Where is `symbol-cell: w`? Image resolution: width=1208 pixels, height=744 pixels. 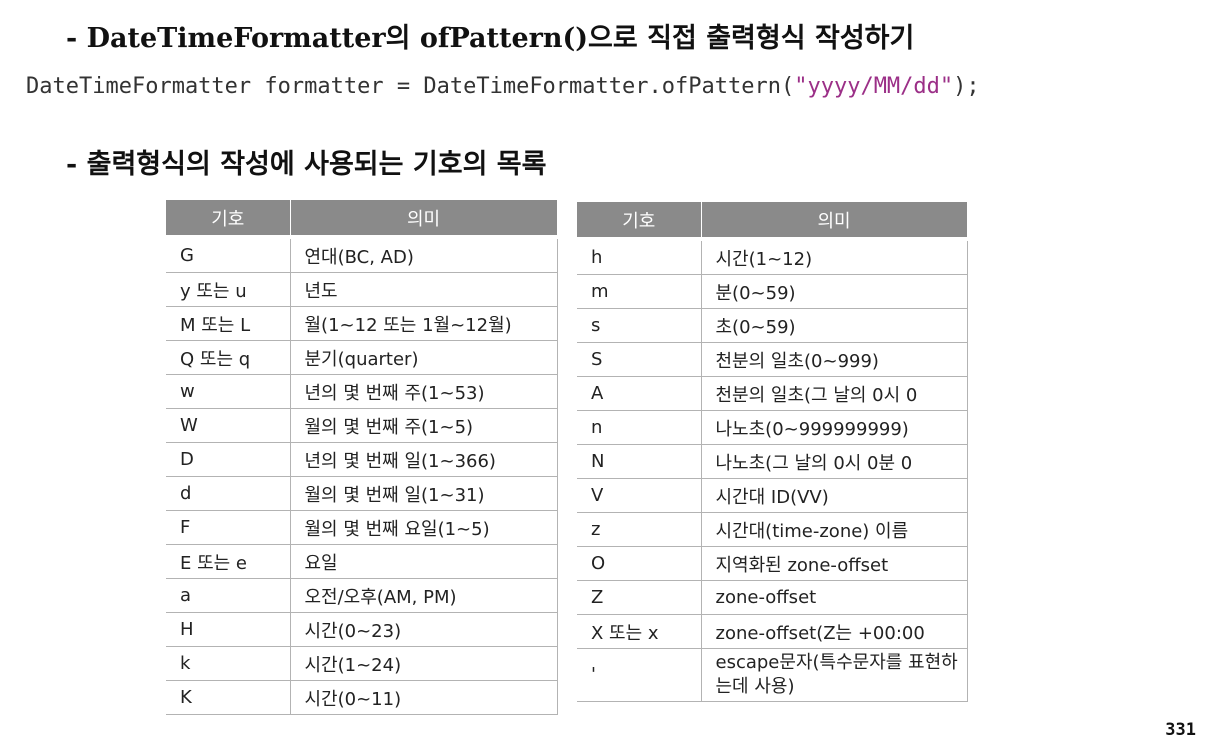 symbol-cell: w is located at coordinates (228, 391).